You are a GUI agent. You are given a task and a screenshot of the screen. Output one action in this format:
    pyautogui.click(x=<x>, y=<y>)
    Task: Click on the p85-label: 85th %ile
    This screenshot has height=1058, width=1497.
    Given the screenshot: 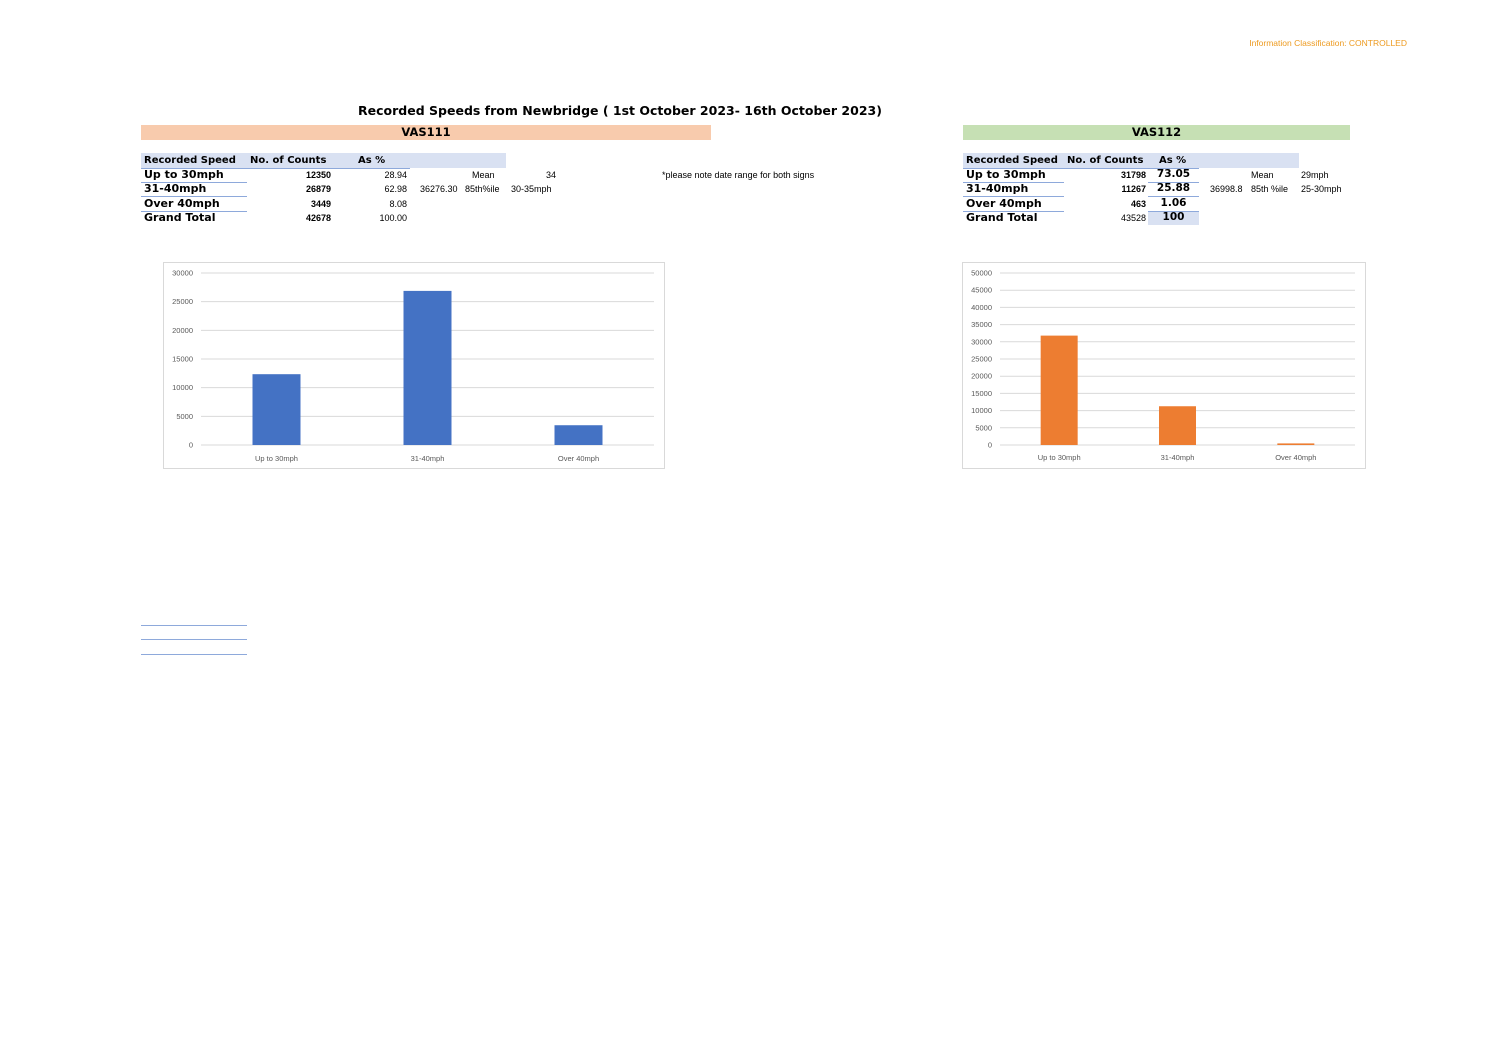 What is the action you would take?
    pyautogui.click(x=1270, y=189)
    